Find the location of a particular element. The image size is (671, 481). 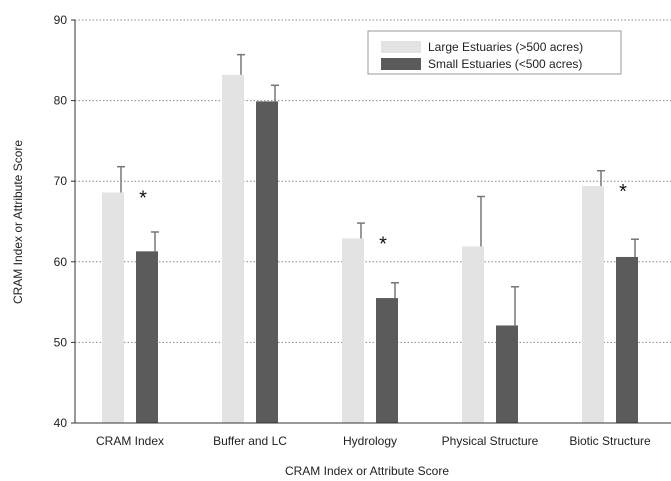

x-tick-label: Hydrology is located at coordinates (370, 441).